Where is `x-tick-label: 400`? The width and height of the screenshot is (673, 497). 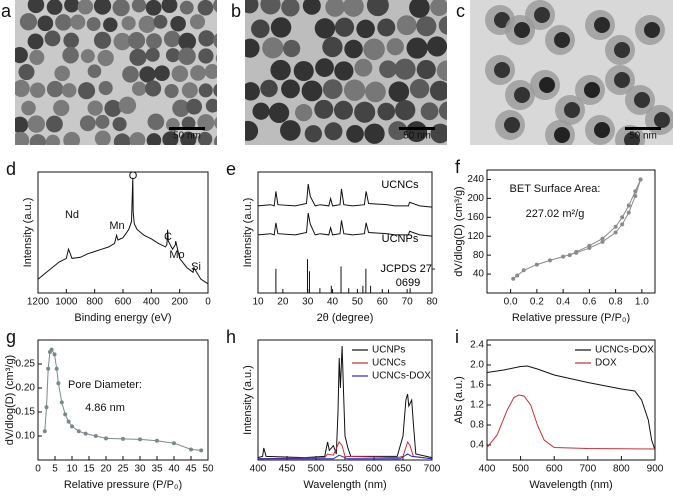 x-tick-label: 400 is located at coordinates (487, 469).